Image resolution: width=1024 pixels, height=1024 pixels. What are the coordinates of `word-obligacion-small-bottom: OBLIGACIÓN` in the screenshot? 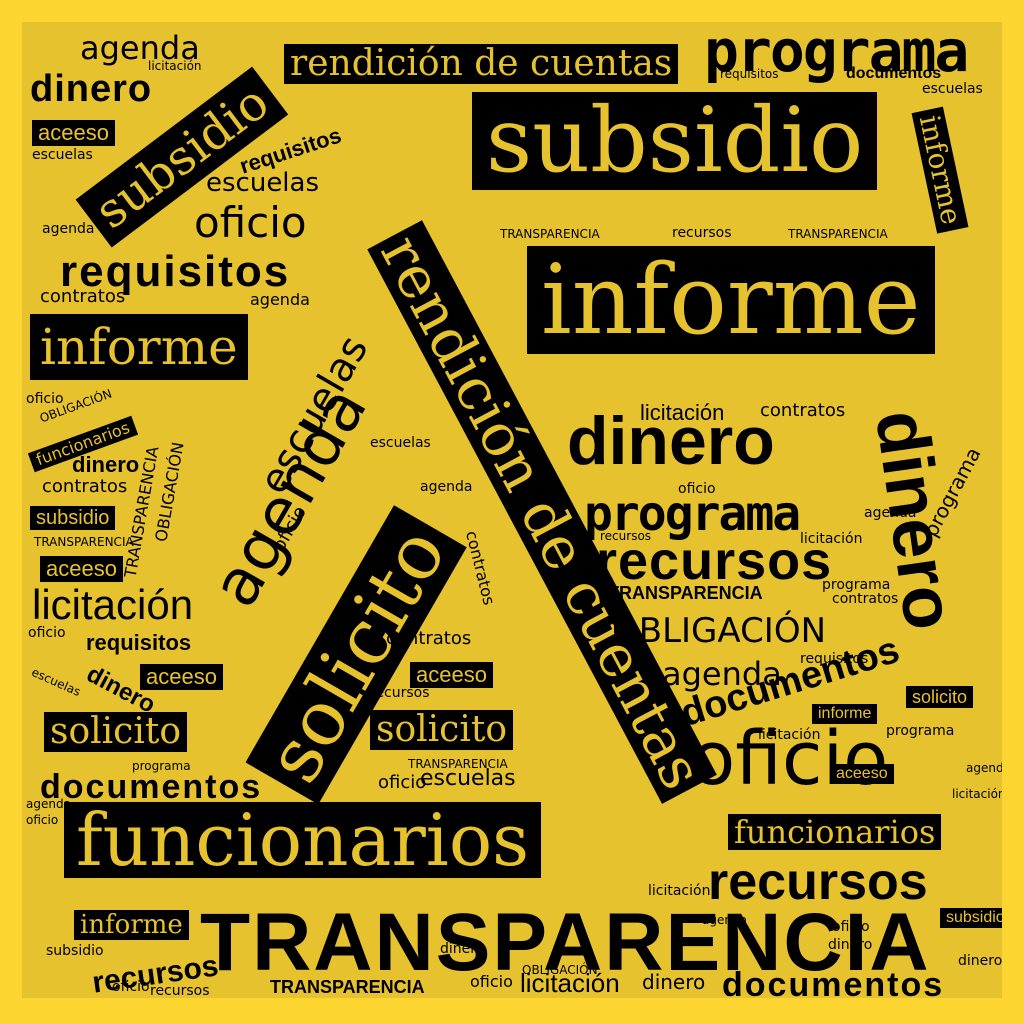 It's located at (560, 970).